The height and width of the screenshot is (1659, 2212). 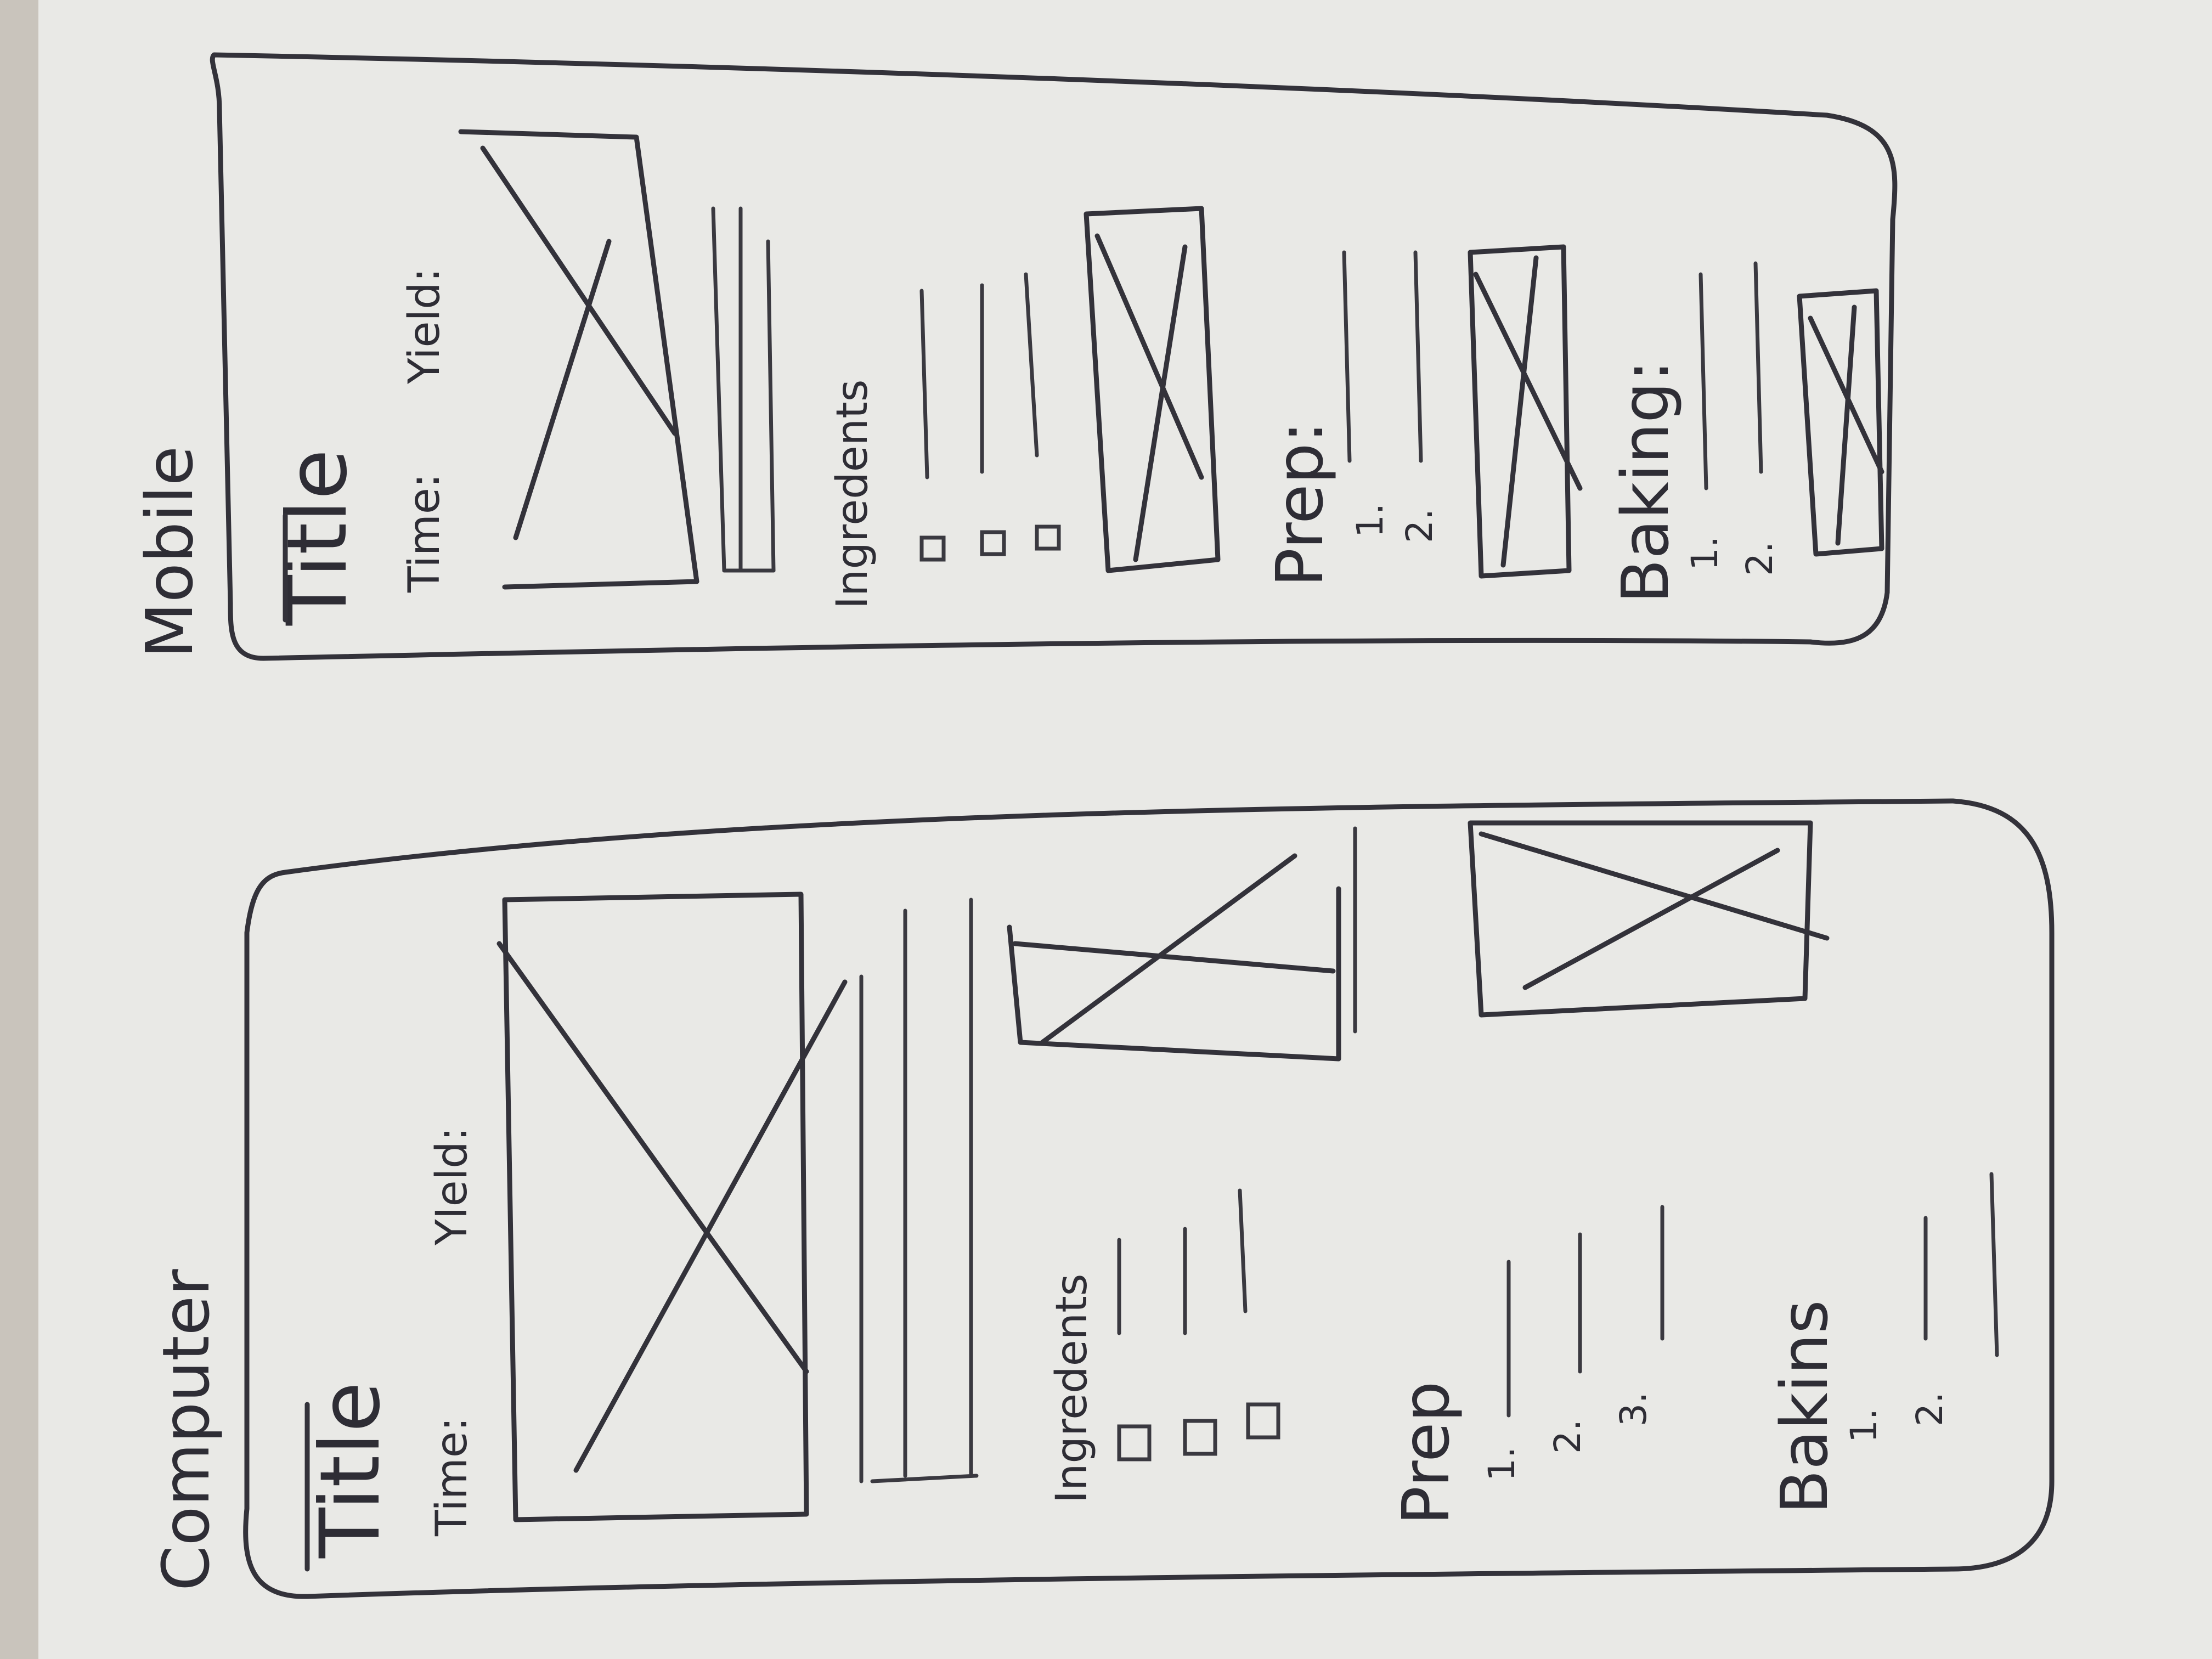 What do you see at coordinates (350, 1470) in the screenshot?
I see `computer-title: Title` at bounding box center [350, 1470].